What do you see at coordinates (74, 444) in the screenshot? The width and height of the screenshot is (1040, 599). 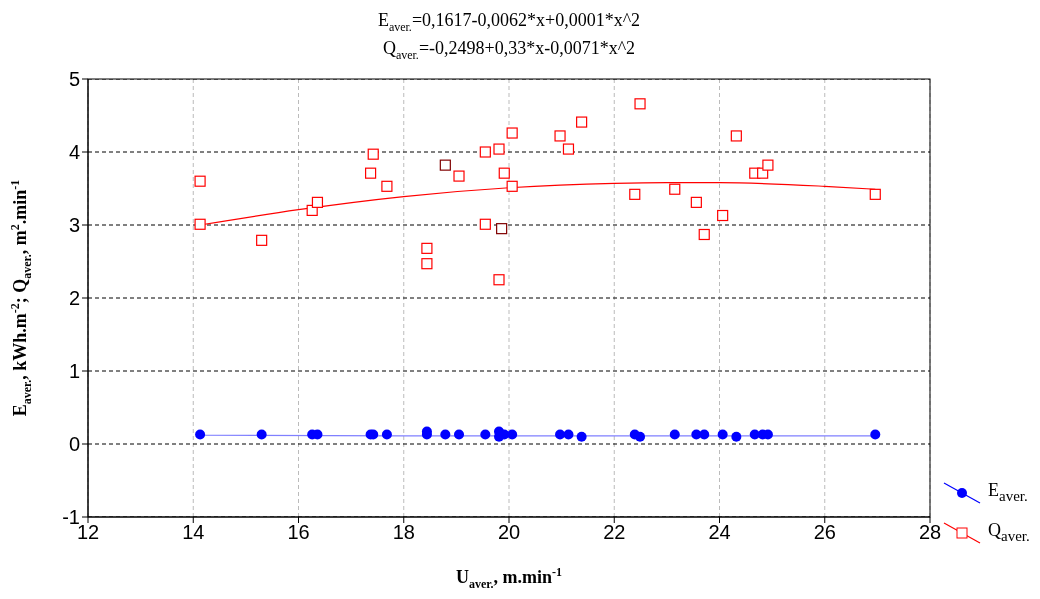 I see `y-tick-label: 0` at bounding box center [74, 444].